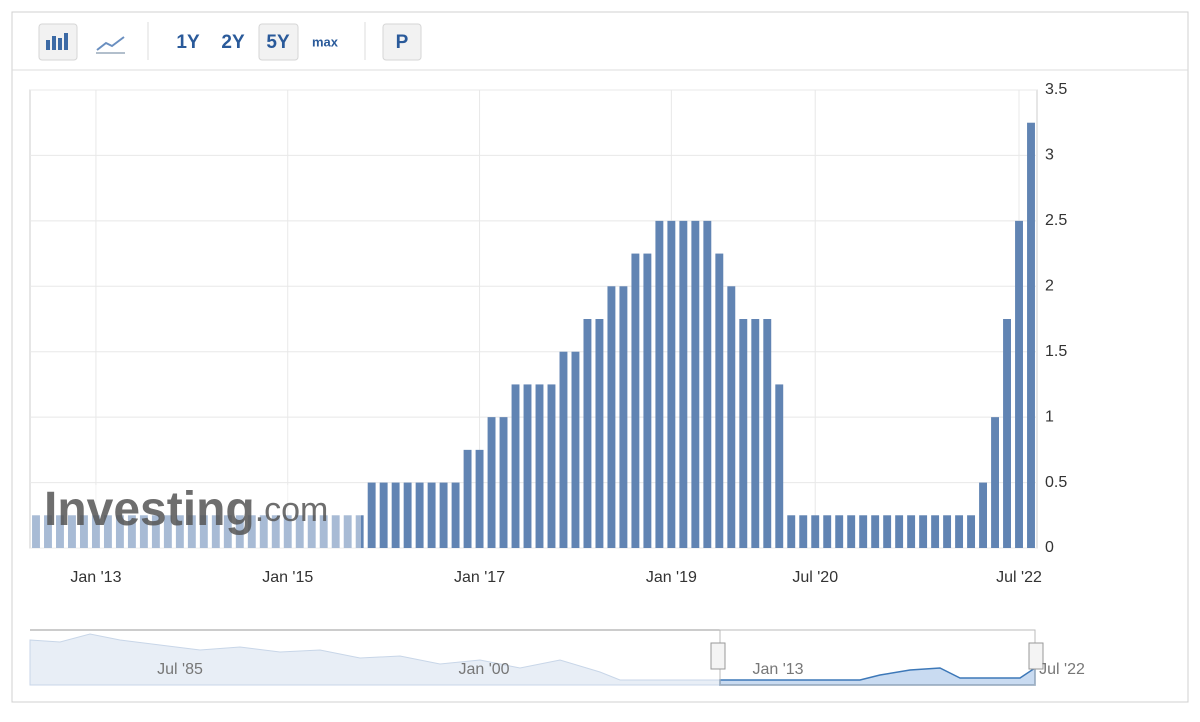 Image resolution: width=1200 pixels, height=722 pixels. Describe the element at coordinates (1049, 286) in the screenshot. I see `y-tick-label: 2` at that location.